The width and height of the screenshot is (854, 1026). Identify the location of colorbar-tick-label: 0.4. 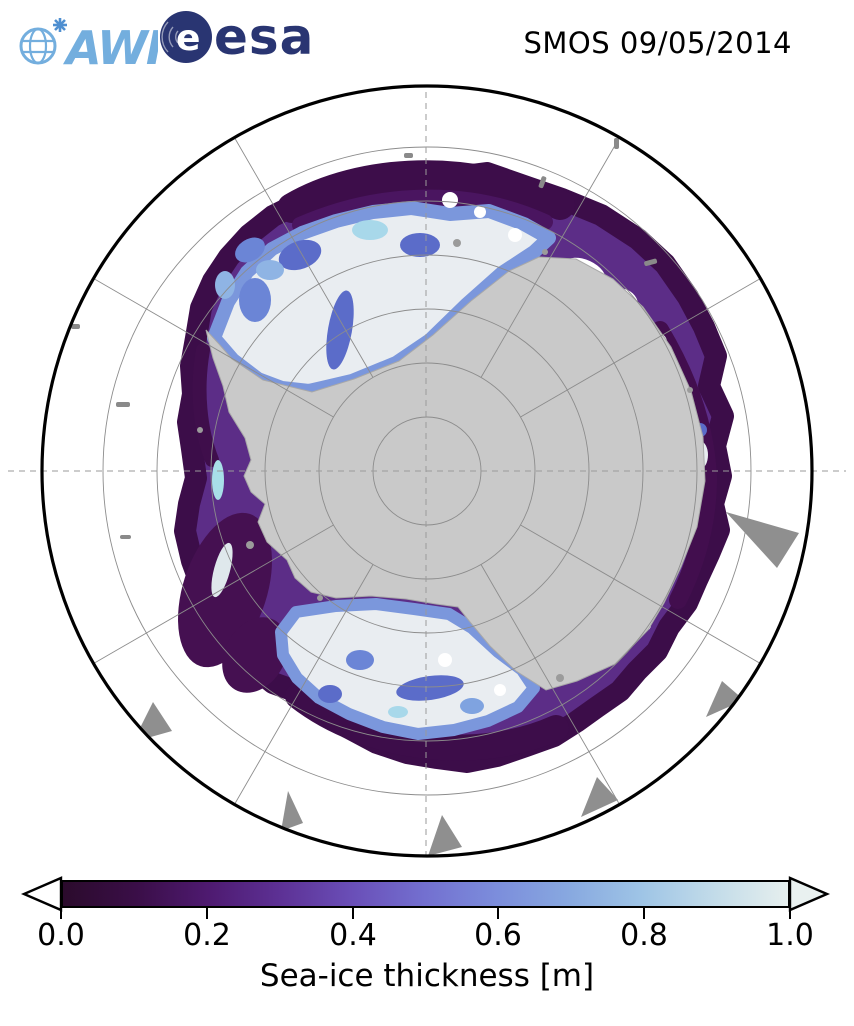
(353, 935).